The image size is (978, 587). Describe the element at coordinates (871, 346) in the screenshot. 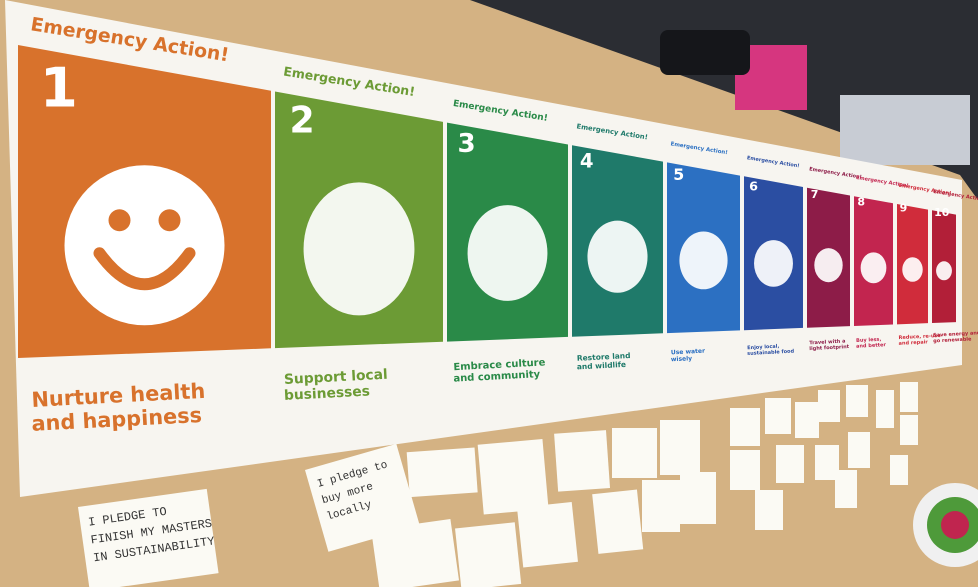

I see `panel-caption: and better` at that location.